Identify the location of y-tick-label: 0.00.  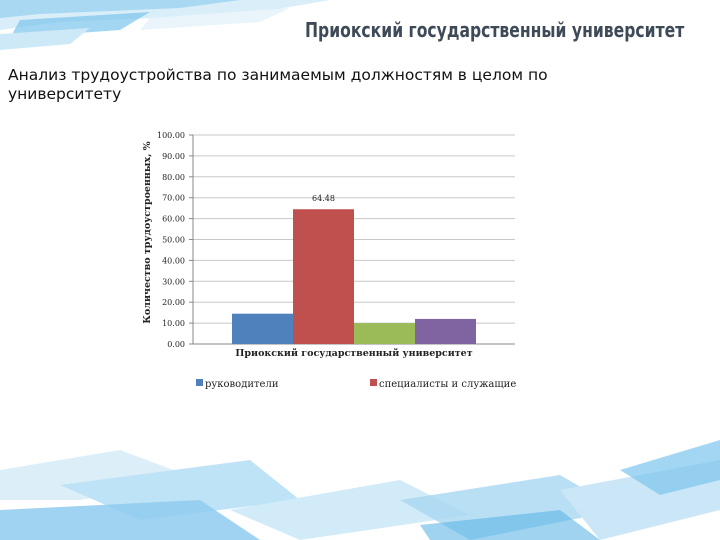
(176, 344).